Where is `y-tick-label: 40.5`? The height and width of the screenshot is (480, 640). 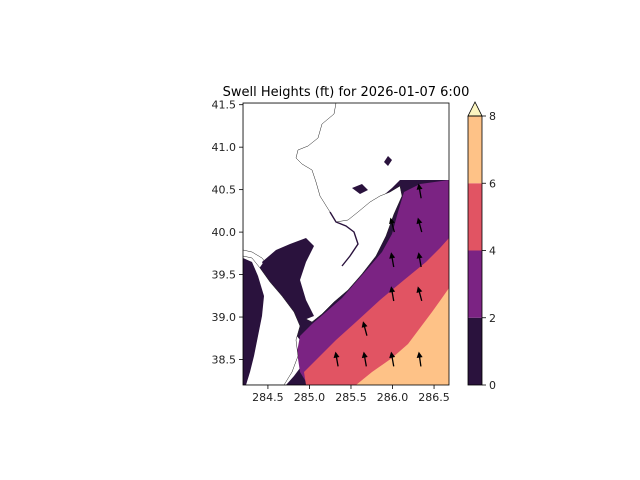 y-tick-label: 40.5 is located at coordinates (224, 190).